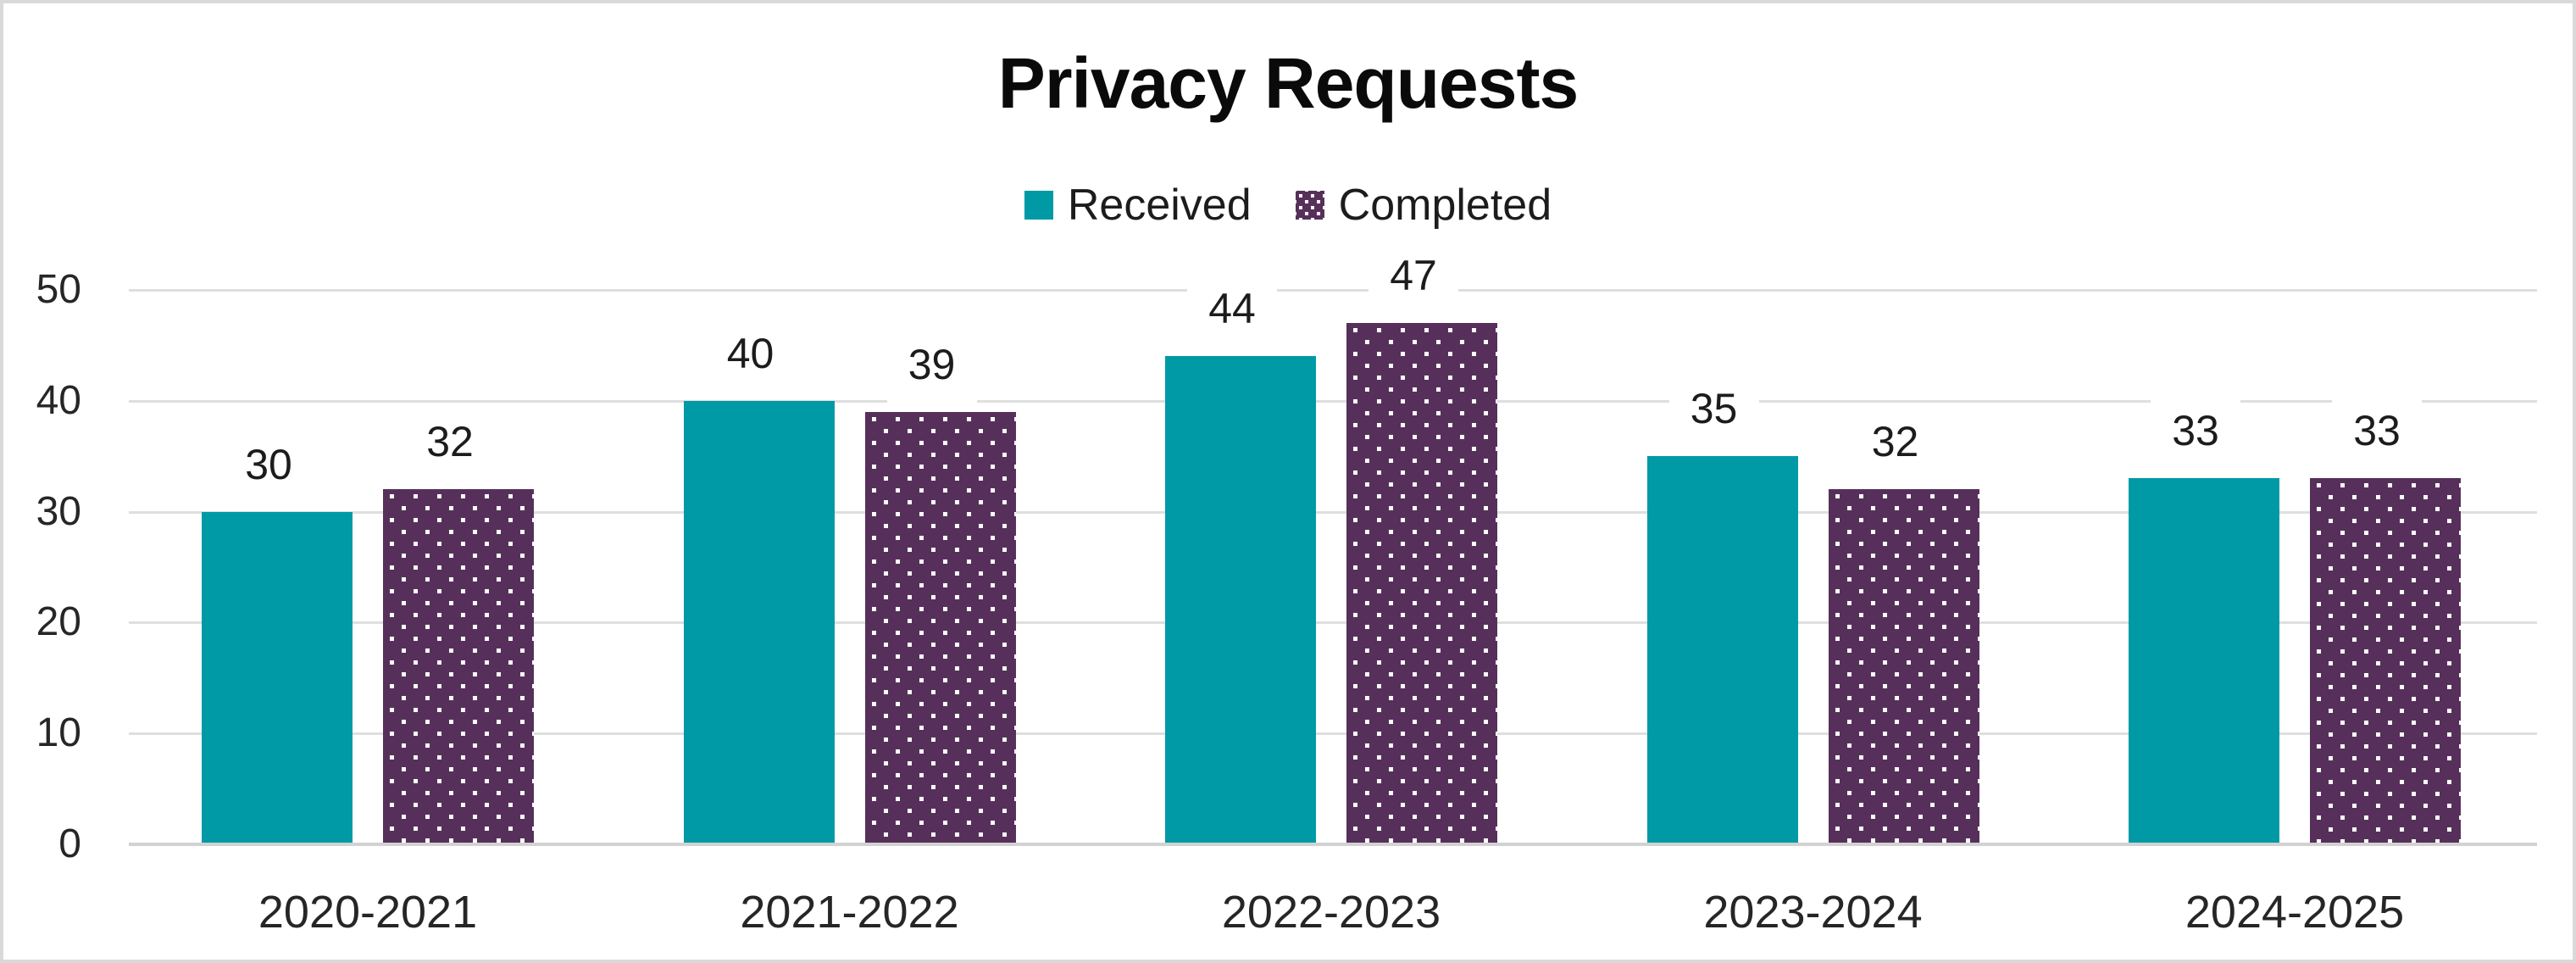  I want to click on legend-item-completed: Completed, so click(1423, 205).